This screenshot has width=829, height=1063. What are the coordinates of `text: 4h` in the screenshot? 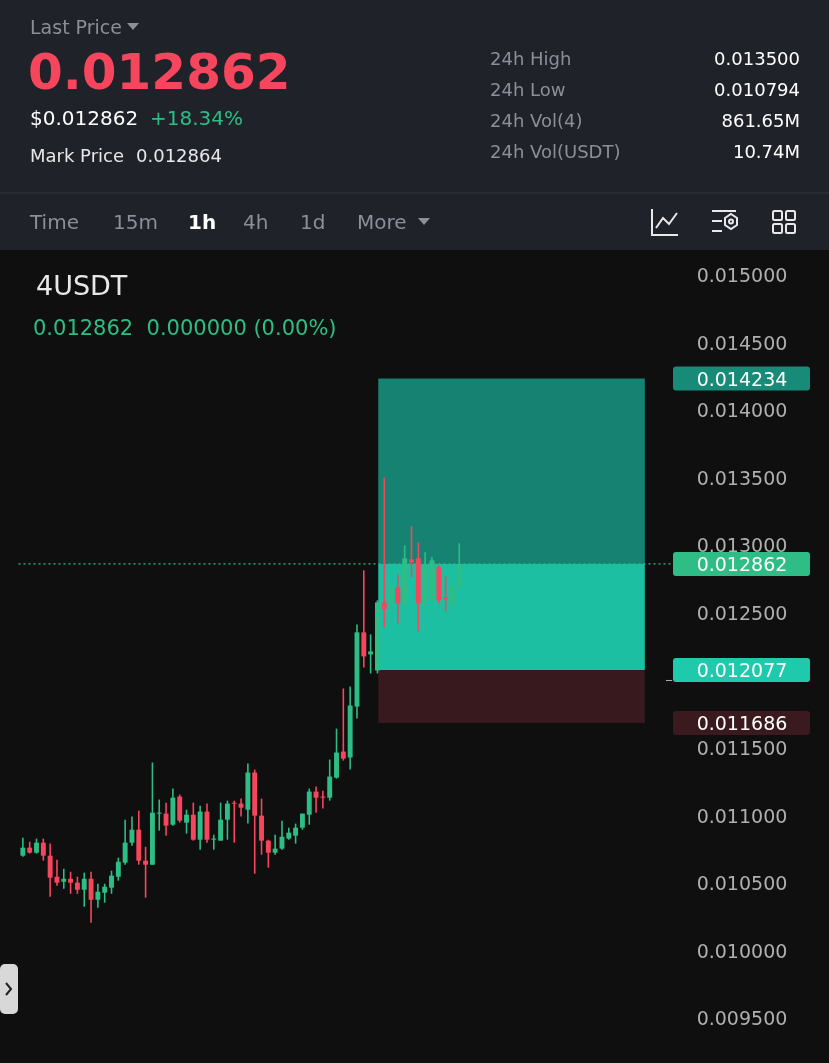 It's located at (256, 222).